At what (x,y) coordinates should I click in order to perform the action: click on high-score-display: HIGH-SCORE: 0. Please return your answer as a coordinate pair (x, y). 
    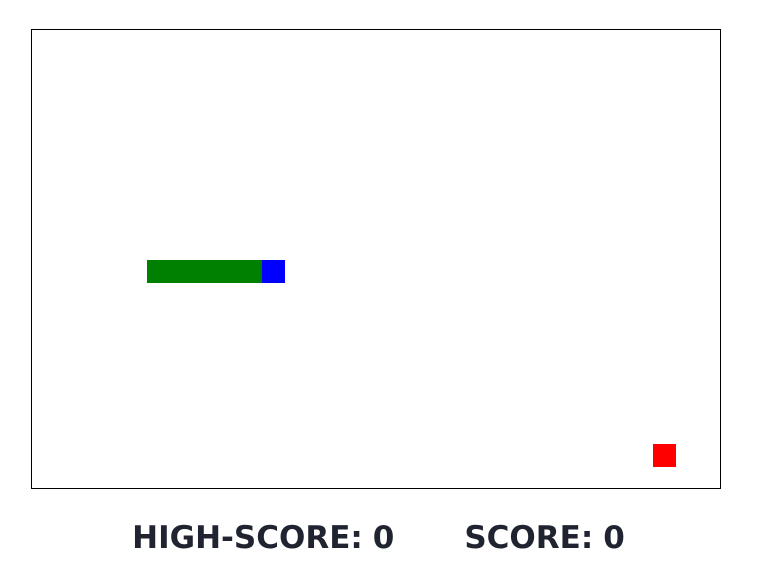
    Looking at the image, I should click on (263, 538).